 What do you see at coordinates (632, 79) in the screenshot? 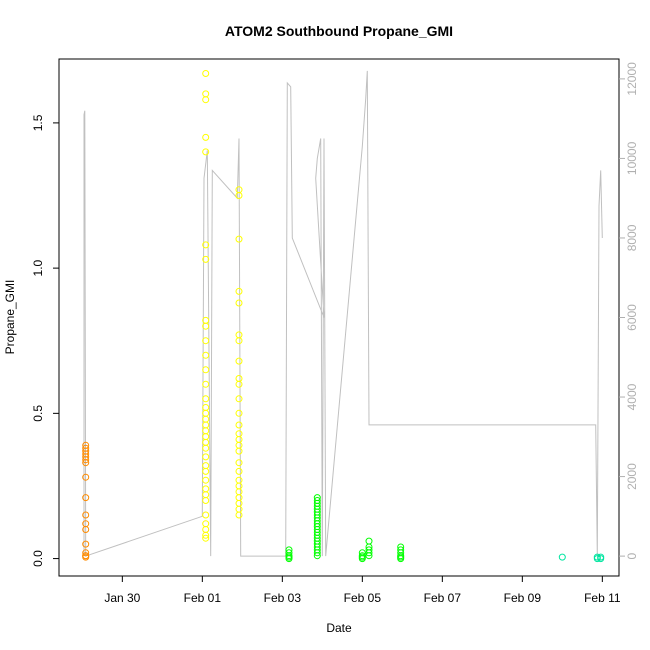
I see `y2-tick-label: 12000` at bounding box center [632, 79].